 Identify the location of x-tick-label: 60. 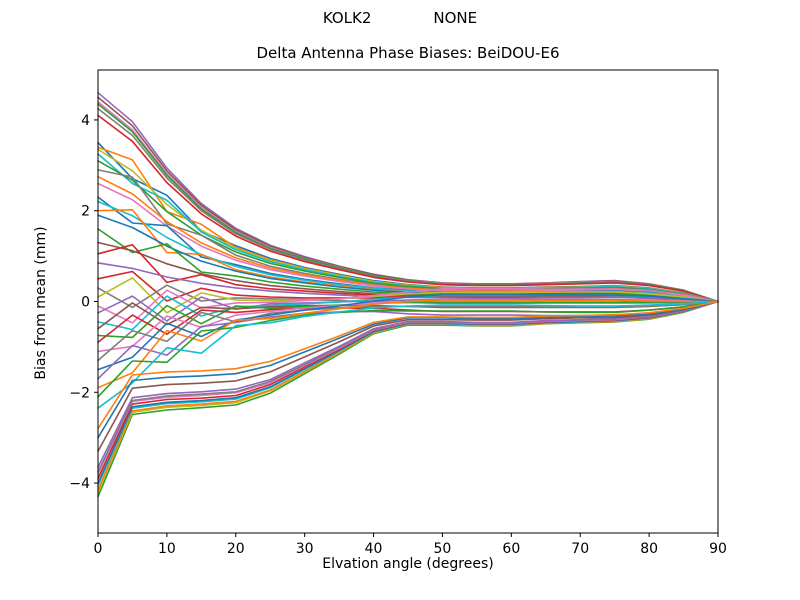
(511, 549).